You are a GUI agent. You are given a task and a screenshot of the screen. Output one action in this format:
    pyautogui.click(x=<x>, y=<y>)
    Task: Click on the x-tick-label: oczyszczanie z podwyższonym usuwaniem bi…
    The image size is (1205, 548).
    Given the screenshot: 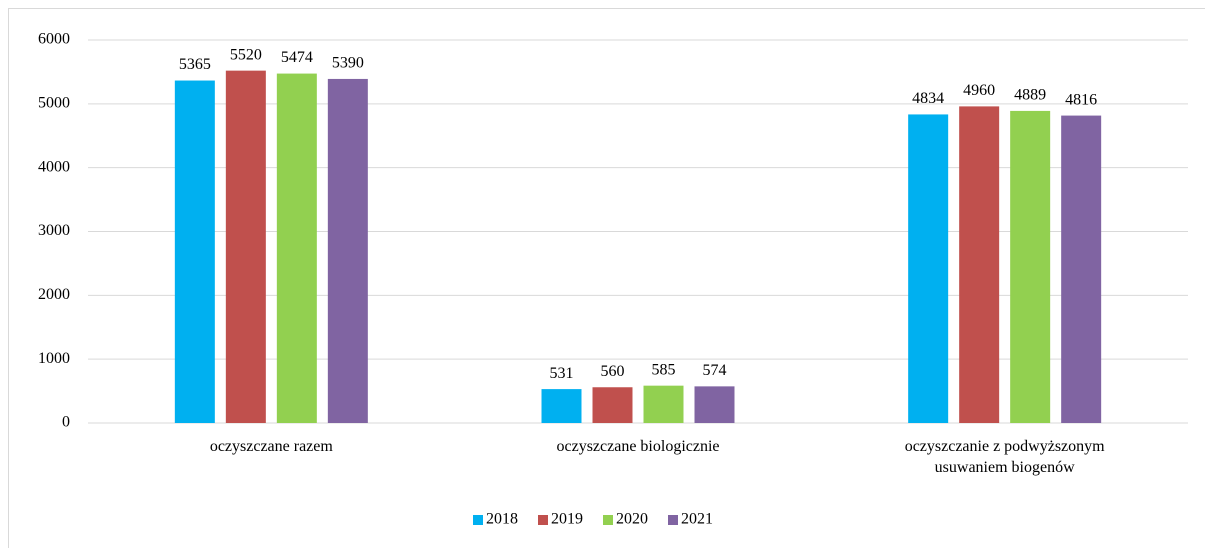 What is the action you would take?
    pyautogui.click(x=1004, y=457)
    